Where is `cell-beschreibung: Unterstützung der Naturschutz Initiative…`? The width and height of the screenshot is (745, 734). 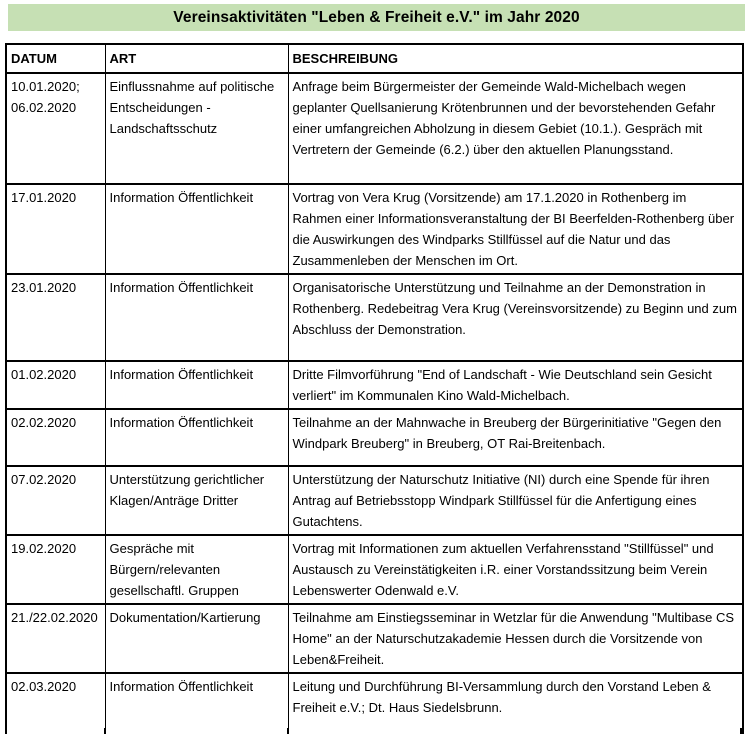
cell-beschreibung: Unterstützung der Naturschutz Initiative… is located at coordinates (515, 500).